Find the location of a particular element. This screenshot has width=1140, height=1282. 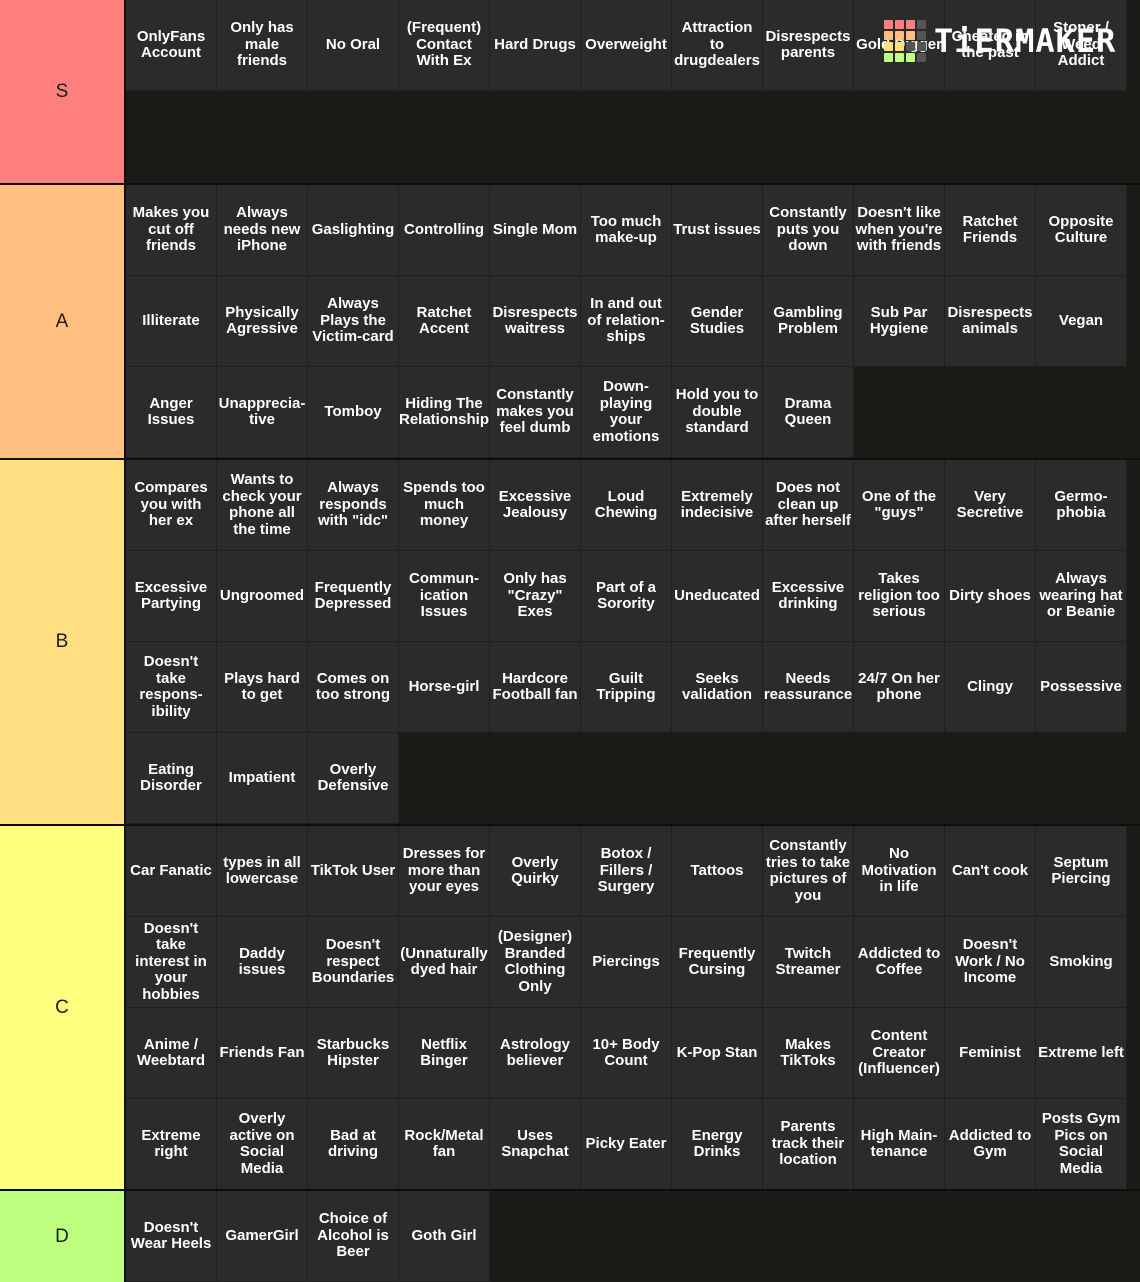

tier-item: Choice of Alcohol is Beer is located at coordinates (353, 1236).